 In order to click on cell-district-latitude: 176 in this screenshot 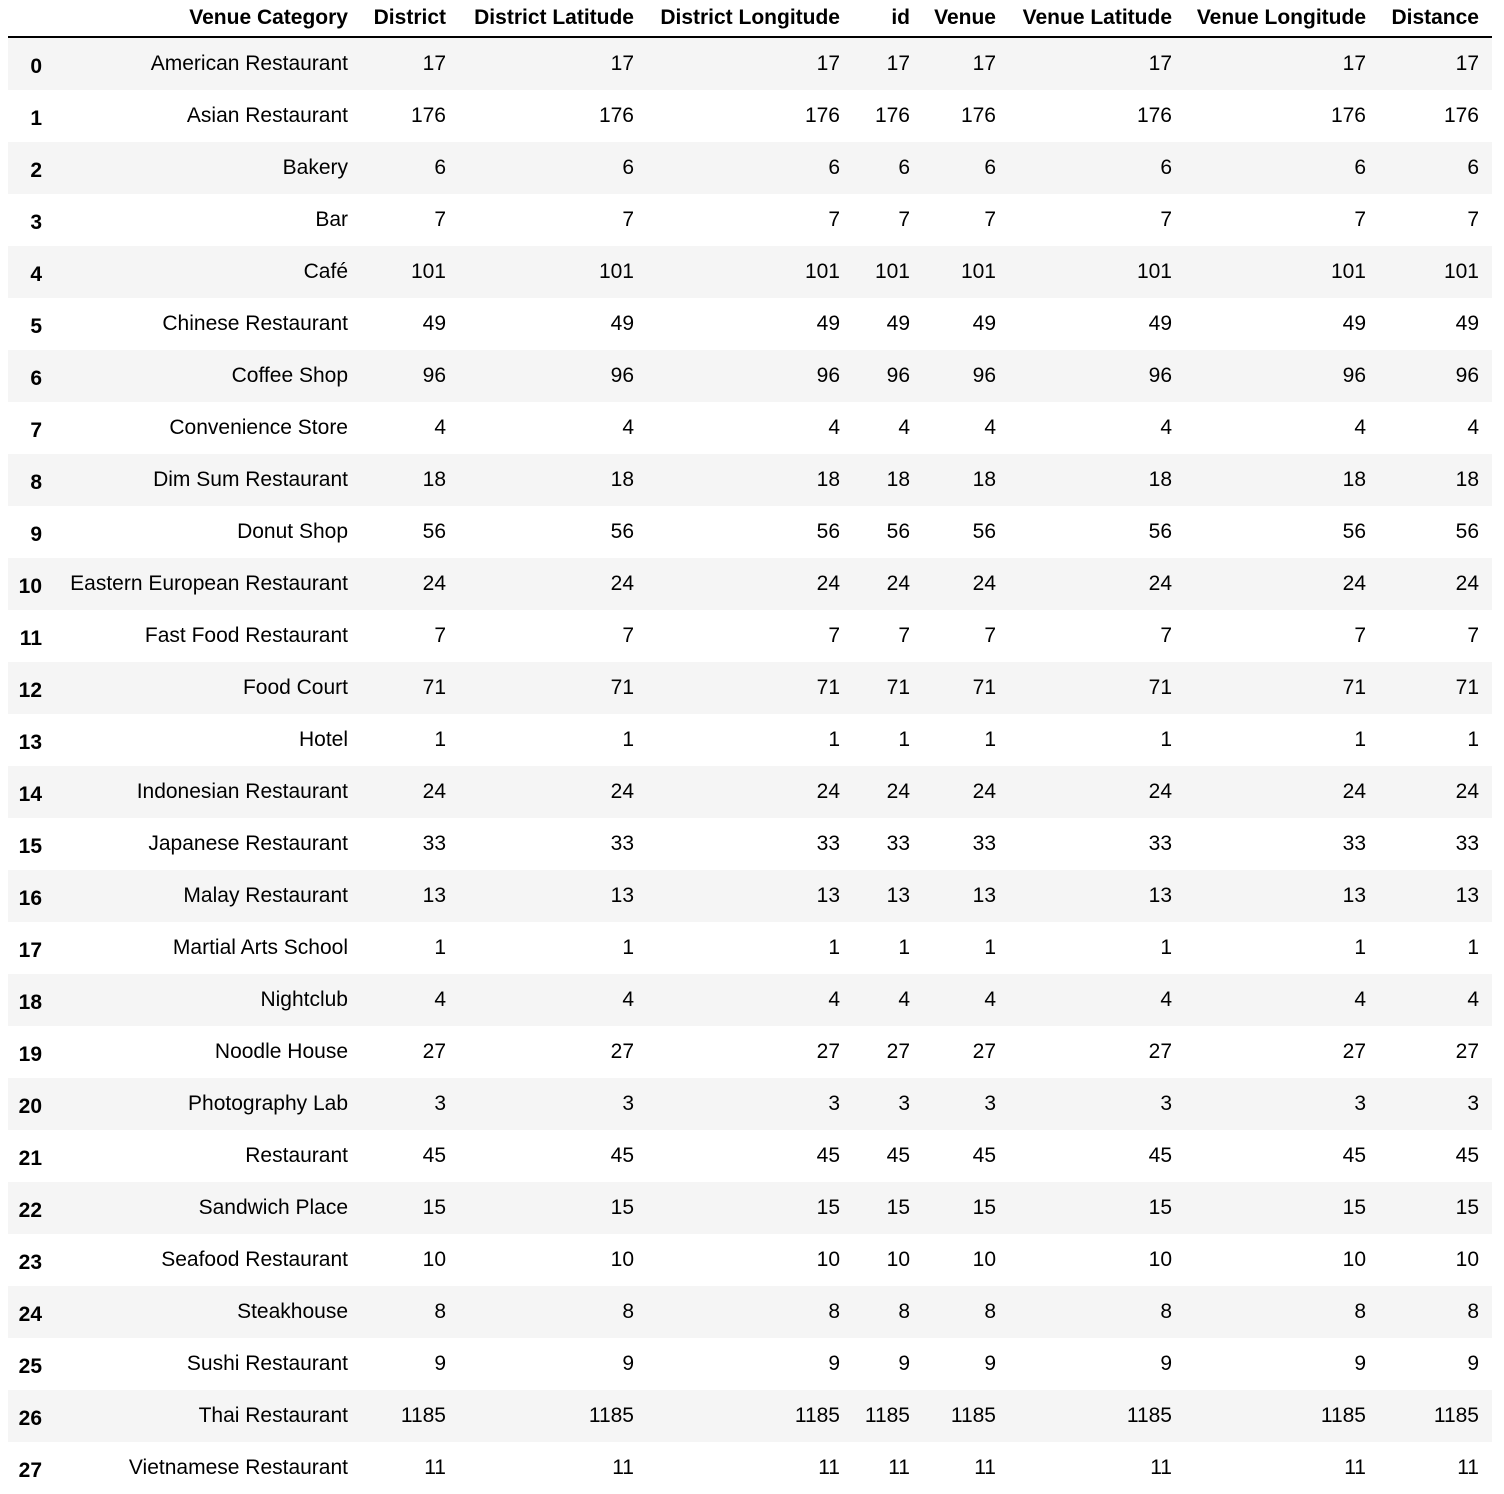, I will do `click(616, 115)`.